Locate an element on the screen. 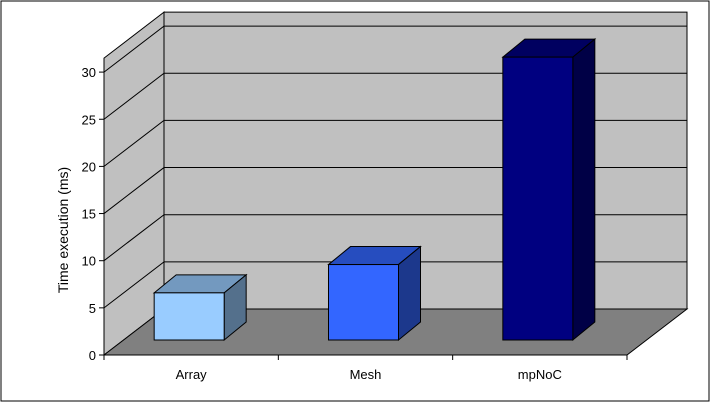  x-tick-label: Array is located at coordinates (192, 374).